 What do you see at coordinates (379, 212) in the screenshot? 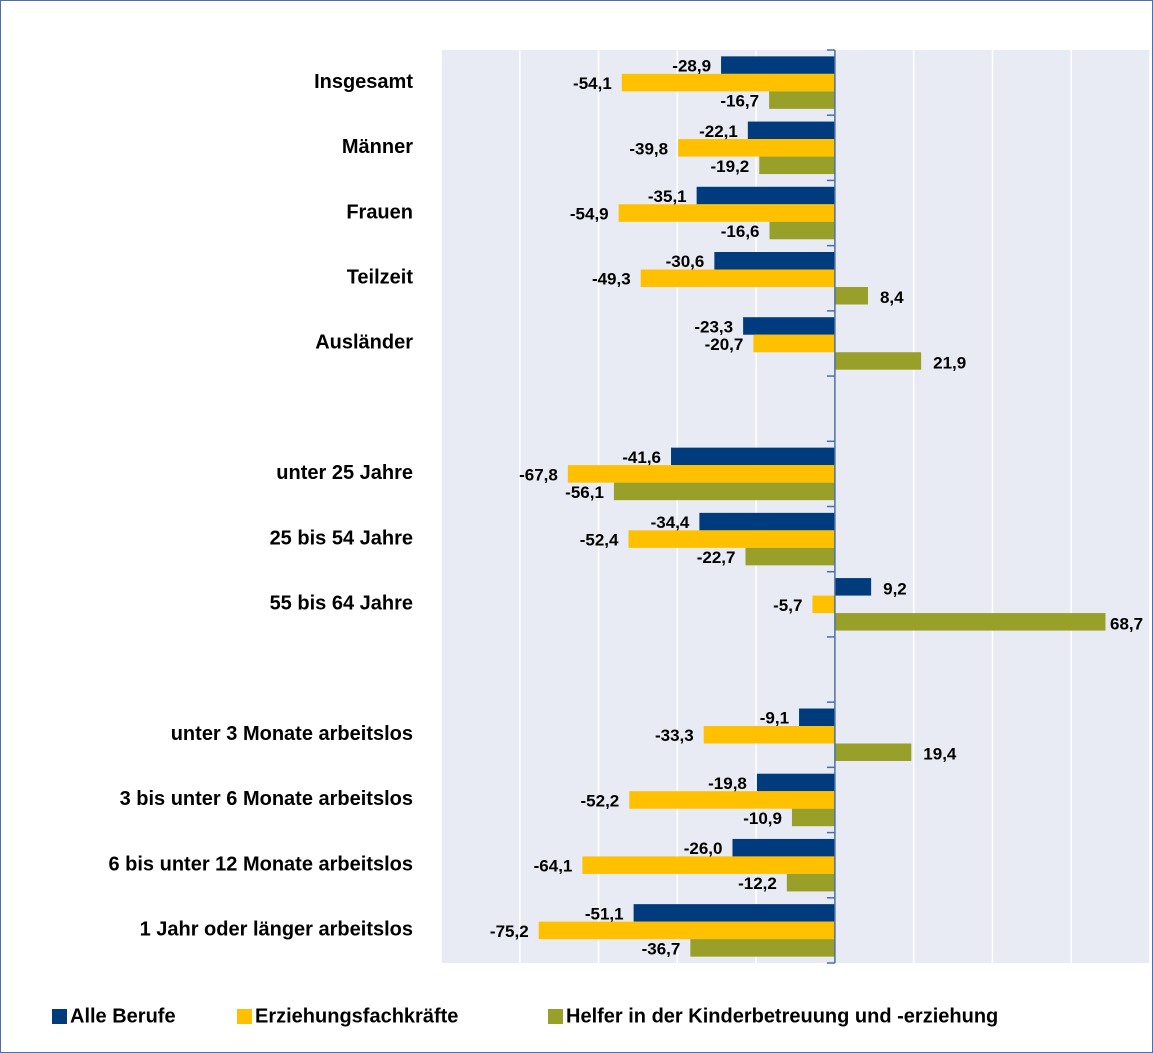
I see `y-tick-label: Frauen` at bounding box center [379, 212].